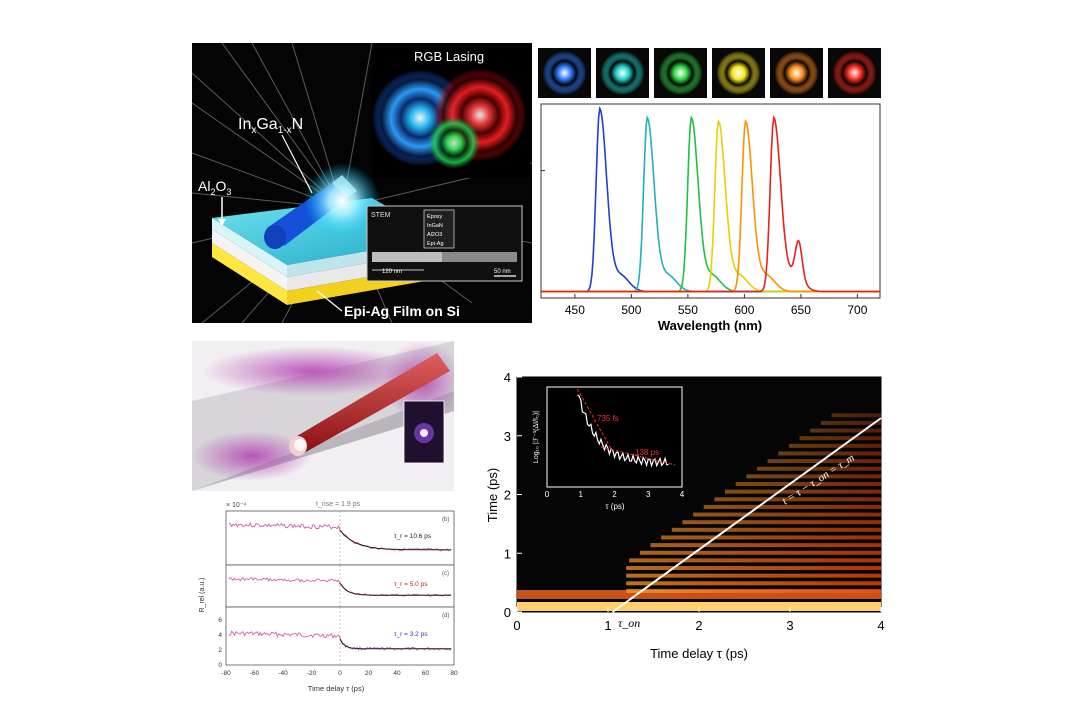 This screenshot has height=720, width=1080. What do you see at coordinates (445, 574) in the screenshot?
I see `strip-label: (c)` at bounding box center [445, 574].